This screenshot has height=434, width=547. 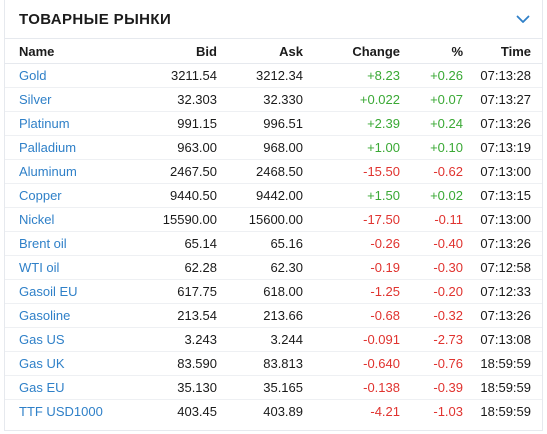 What do you see at coordinates (260, 315) in the screenshot?
I see `ask-value: 213.66` at bounding box center [260, 315].